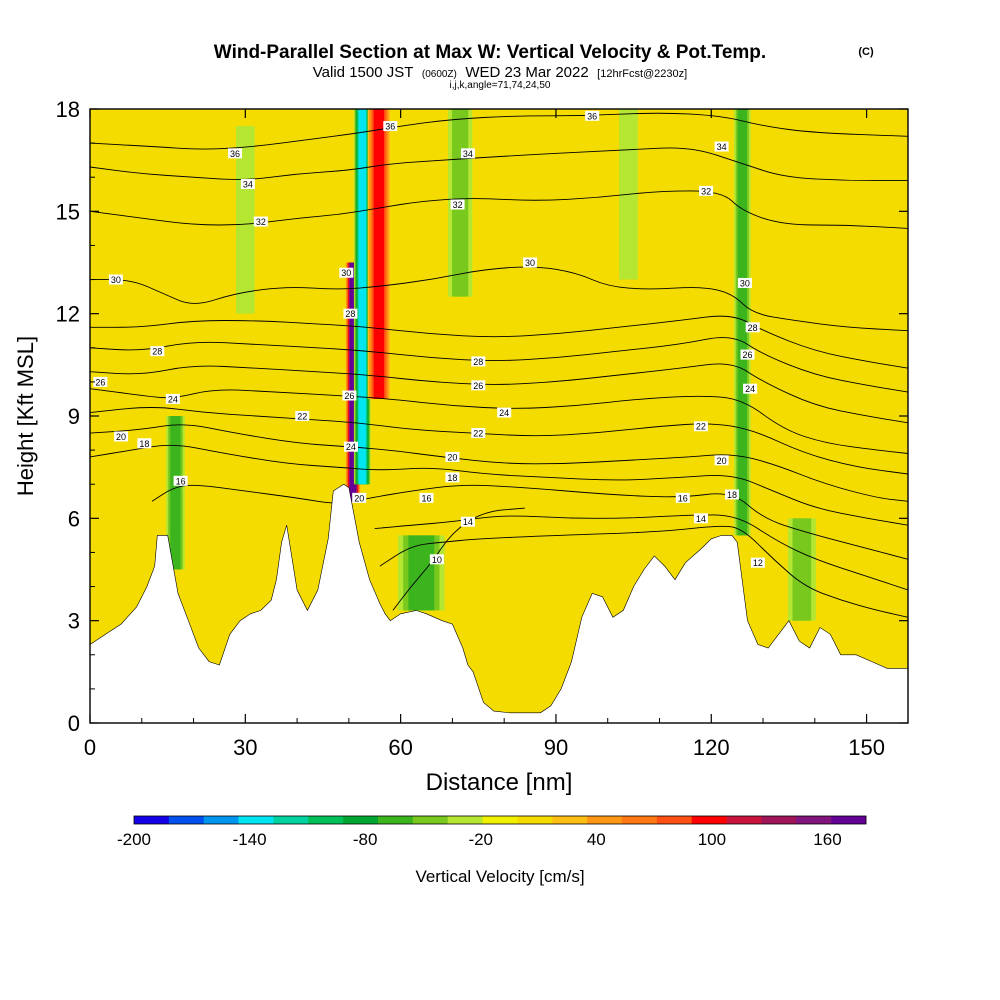  Describe the element at coordinates (437, 560) in the screenshot. I see `theta-contour-label-text: 10` at that location.